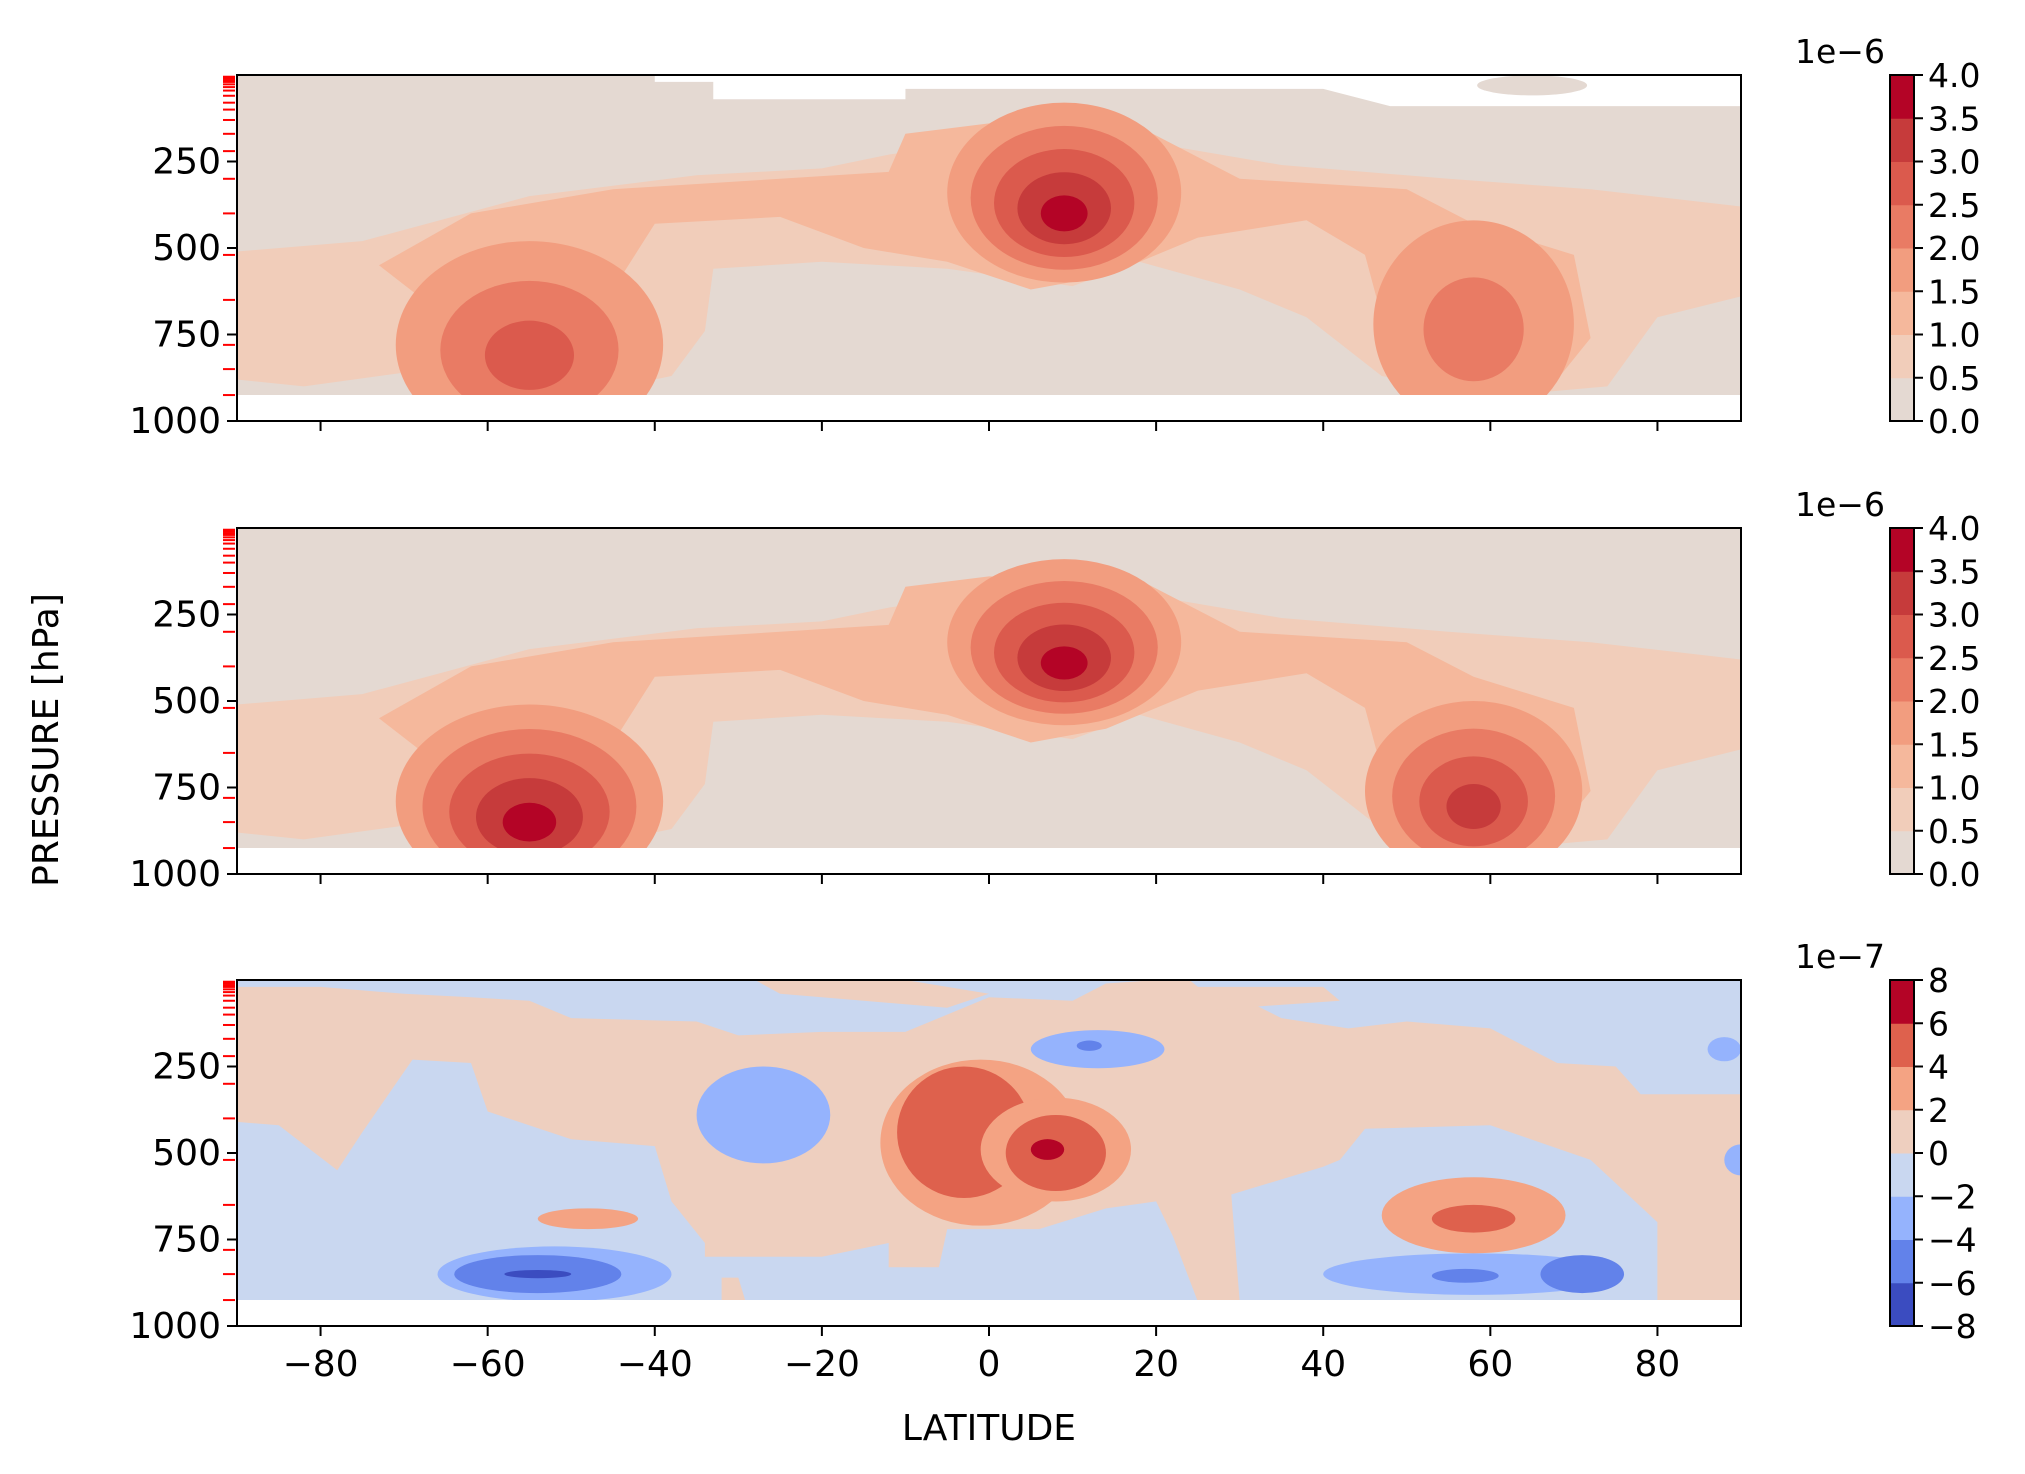 This screenshot has width=2025, height=1474. What do you see at coordinates (1954, 528) in the screenshot?
I see `colorbar-tick-label: 4.0` at bounding box center [1954, 528].